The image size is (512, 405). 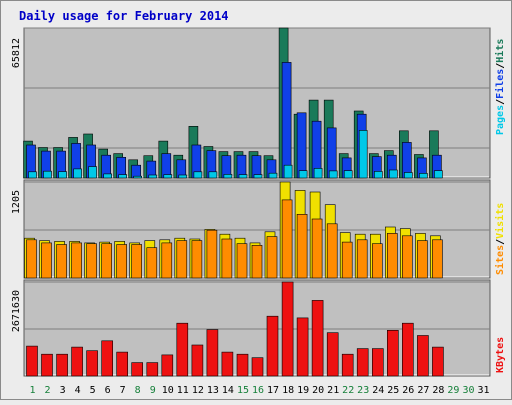 What do you see at coordinates (318, 390) in the screenshot?
I see `x-tick-label-day-20: 20` at bounding box center [318, 390].